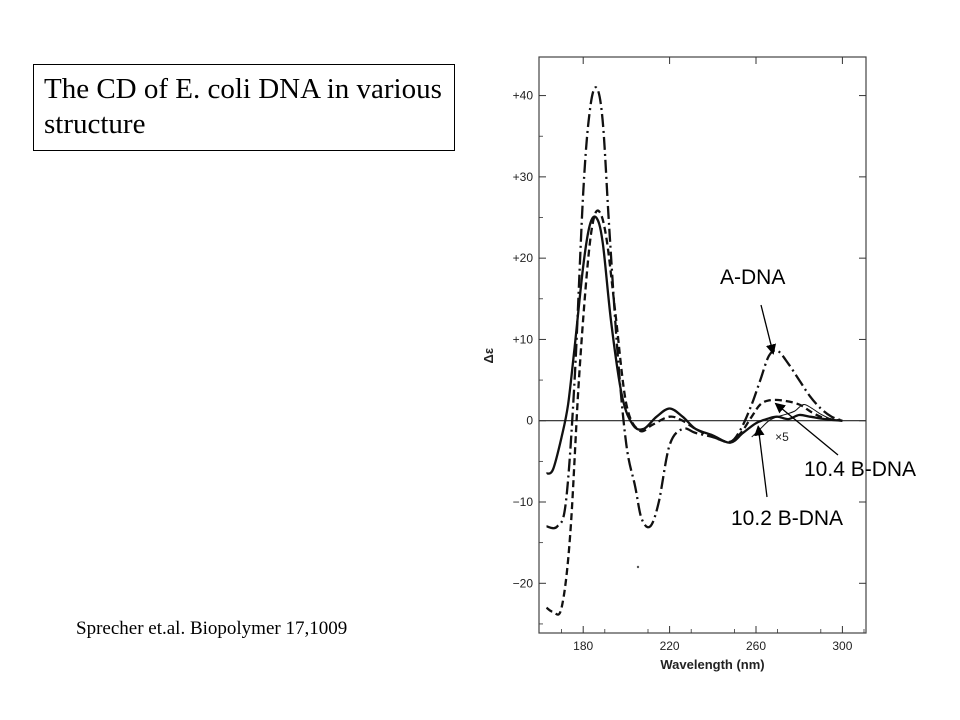 The height and width of the screenshot is (720, 960). What do you see at coordinates (529, 421) in the screenshot?
I see `y-tick-label: 0` at bounding box center [529, 421].